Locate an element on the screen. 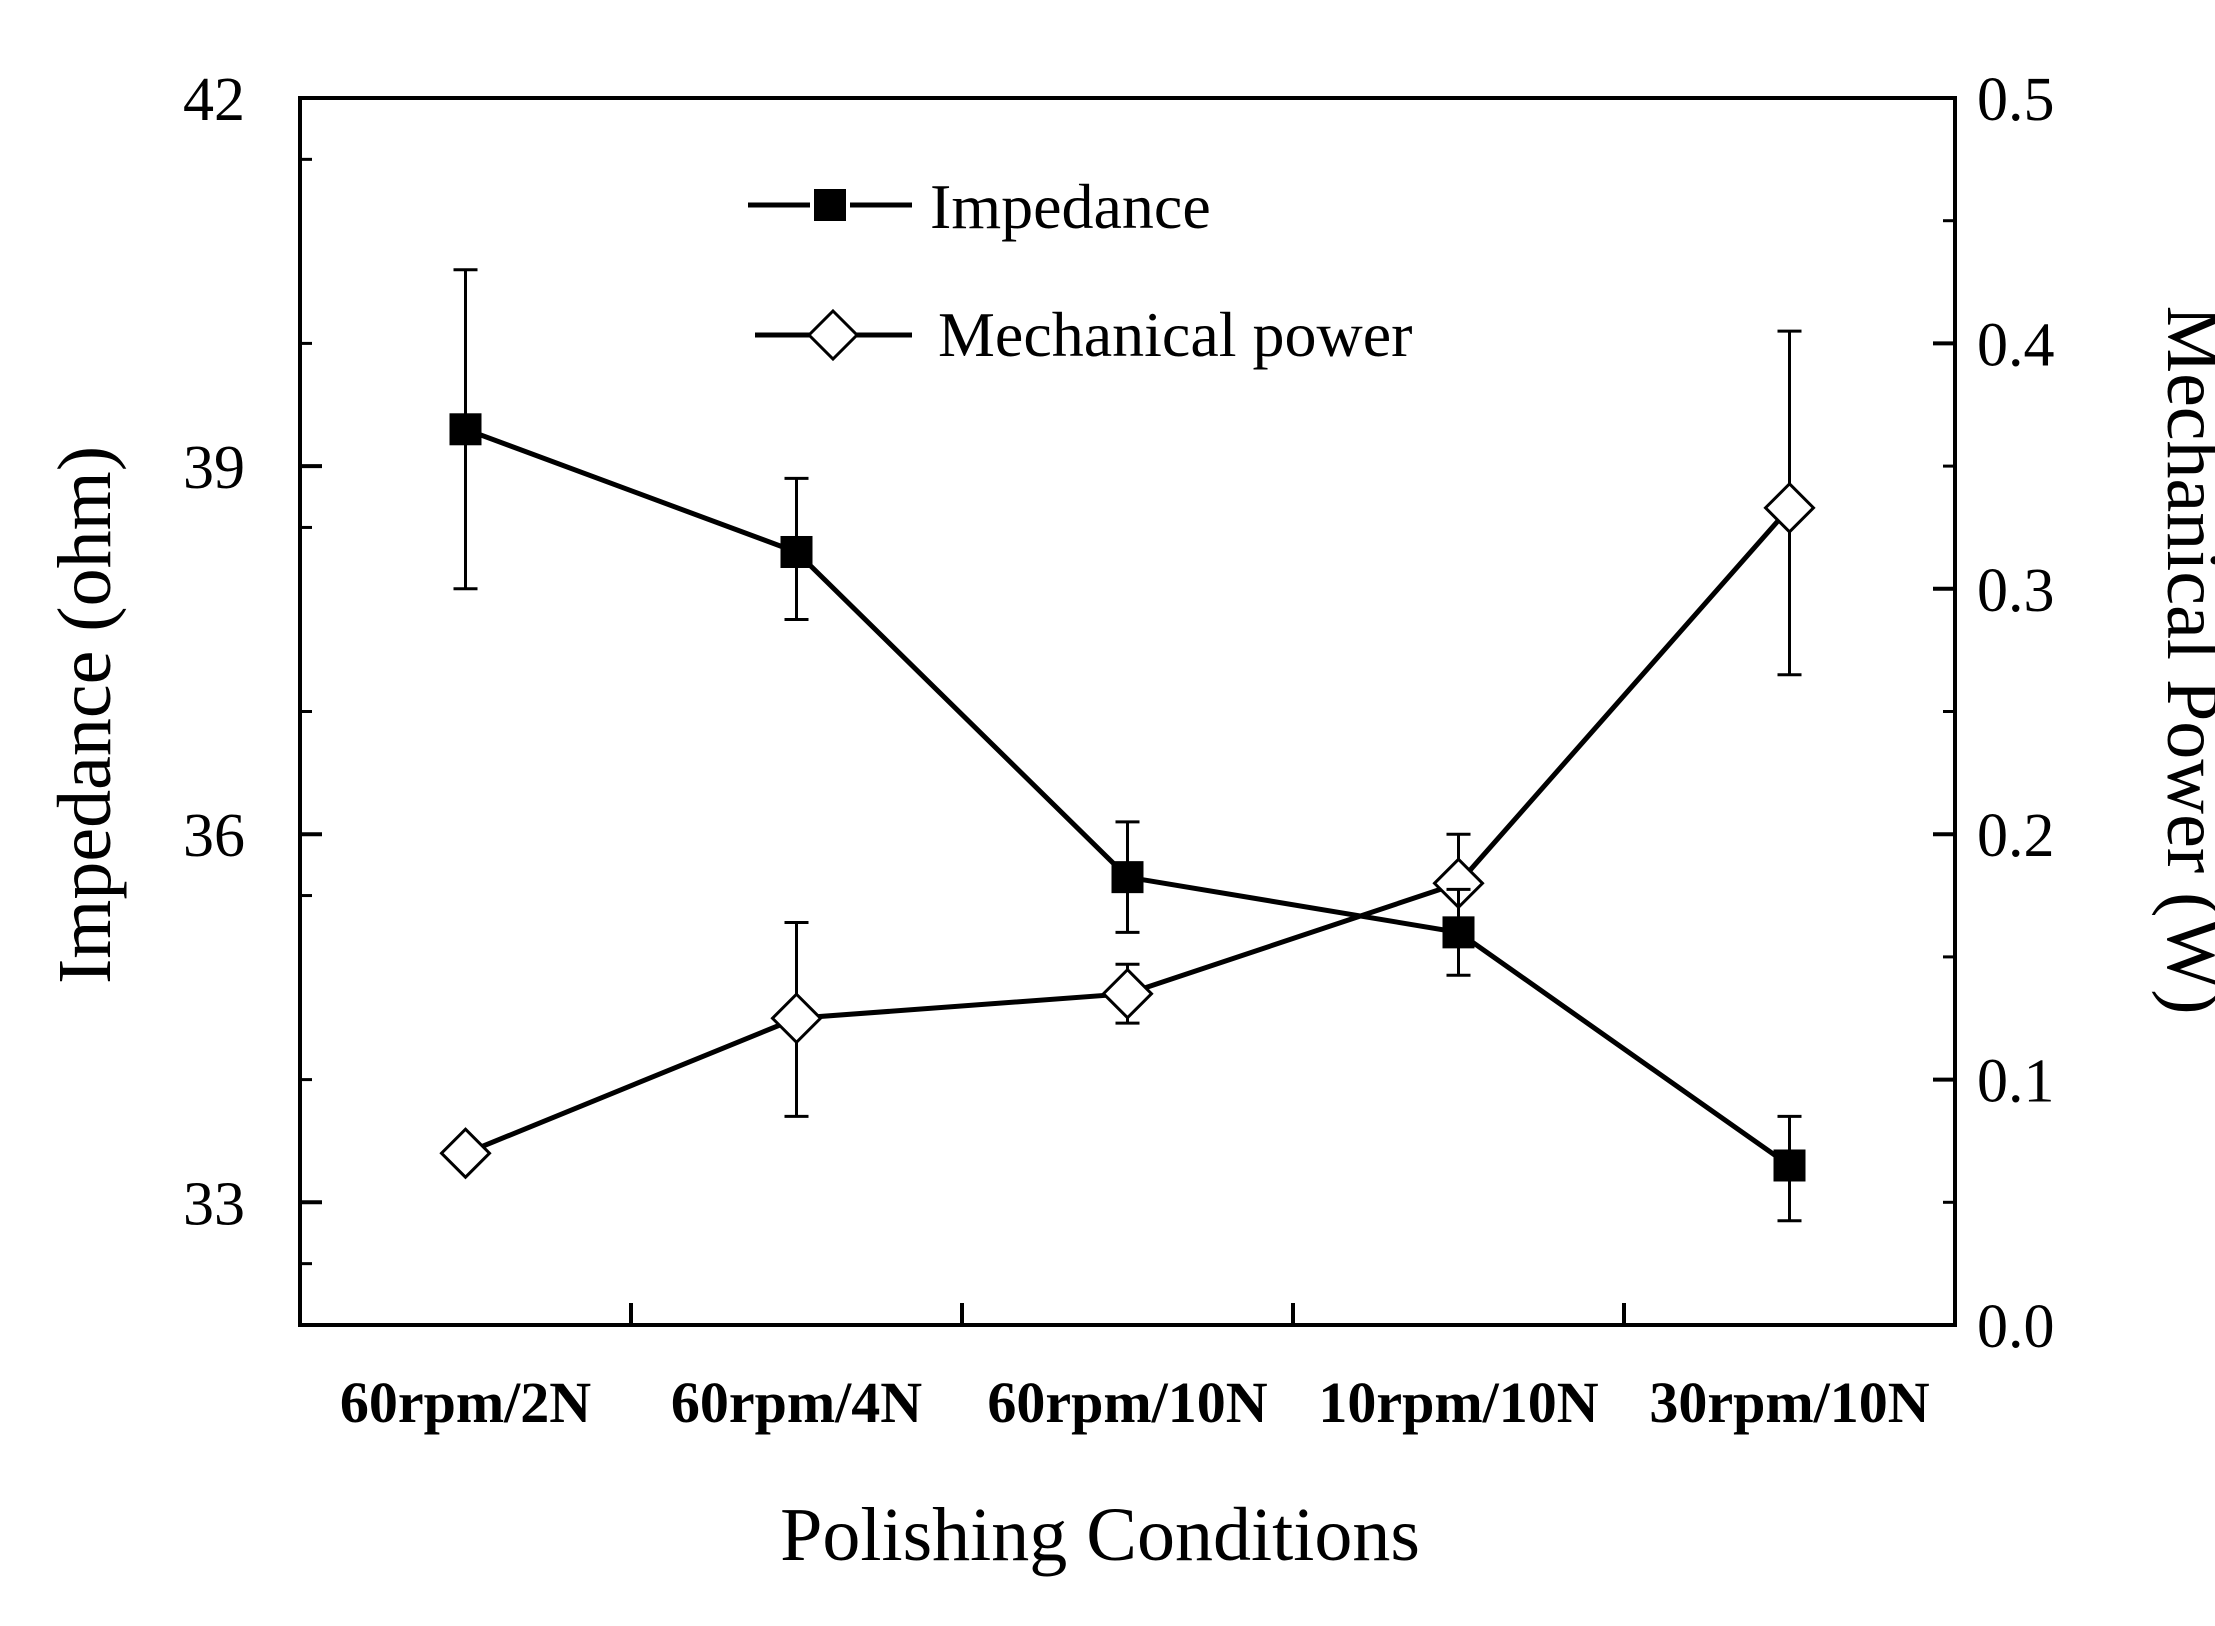  right-tick-label-1: 0.1 is located at coordinates (2016, 1082).